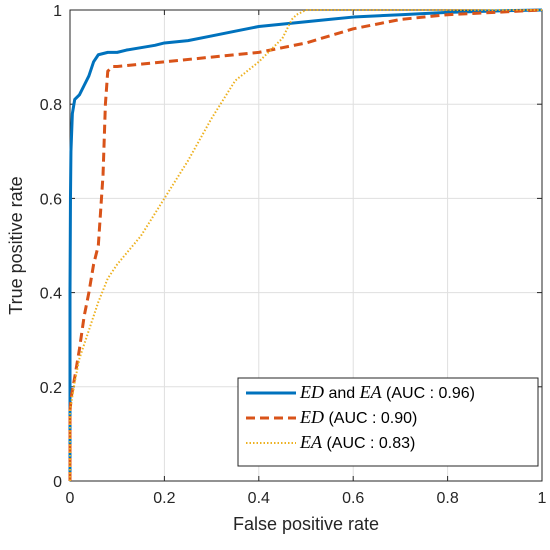 This screenshot has height=550, width=550. I want to click on legend-label-part: (AUC : 0.83), so click(368, 443).